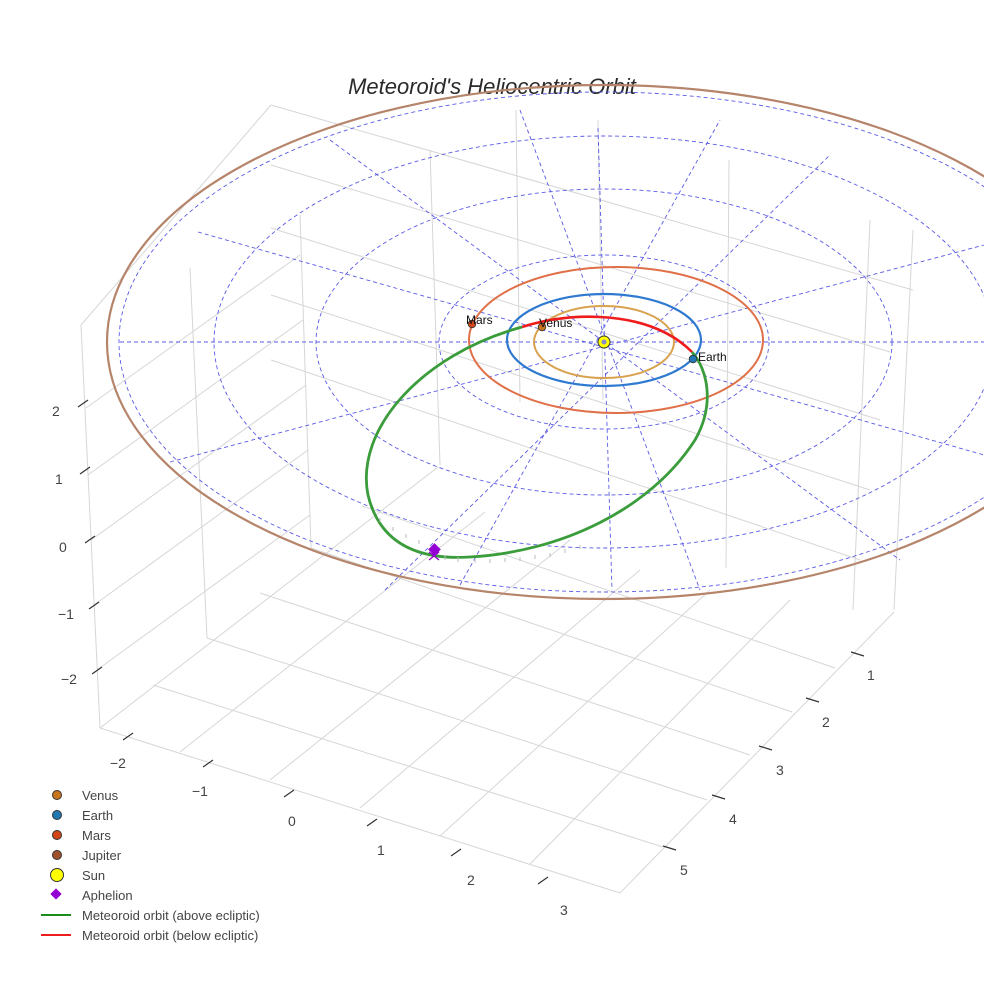 This screenshot has height=984, width=984. I want to click on legend-item-jupiter: Jupiter, so click(148, 855).